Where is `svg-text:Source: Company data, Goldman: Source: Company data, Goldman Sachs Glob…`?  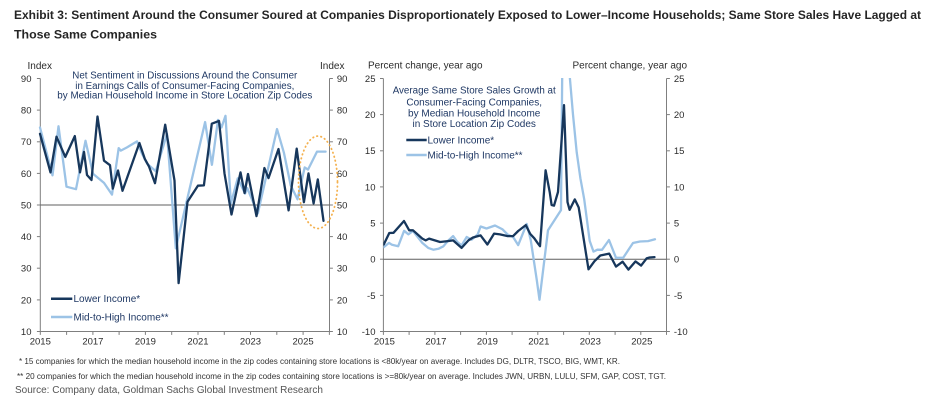 svg-text:Source: Company data, Goldman: Source: Company data, Goldman Sachs Glob… is located at coordinates (169, 390).